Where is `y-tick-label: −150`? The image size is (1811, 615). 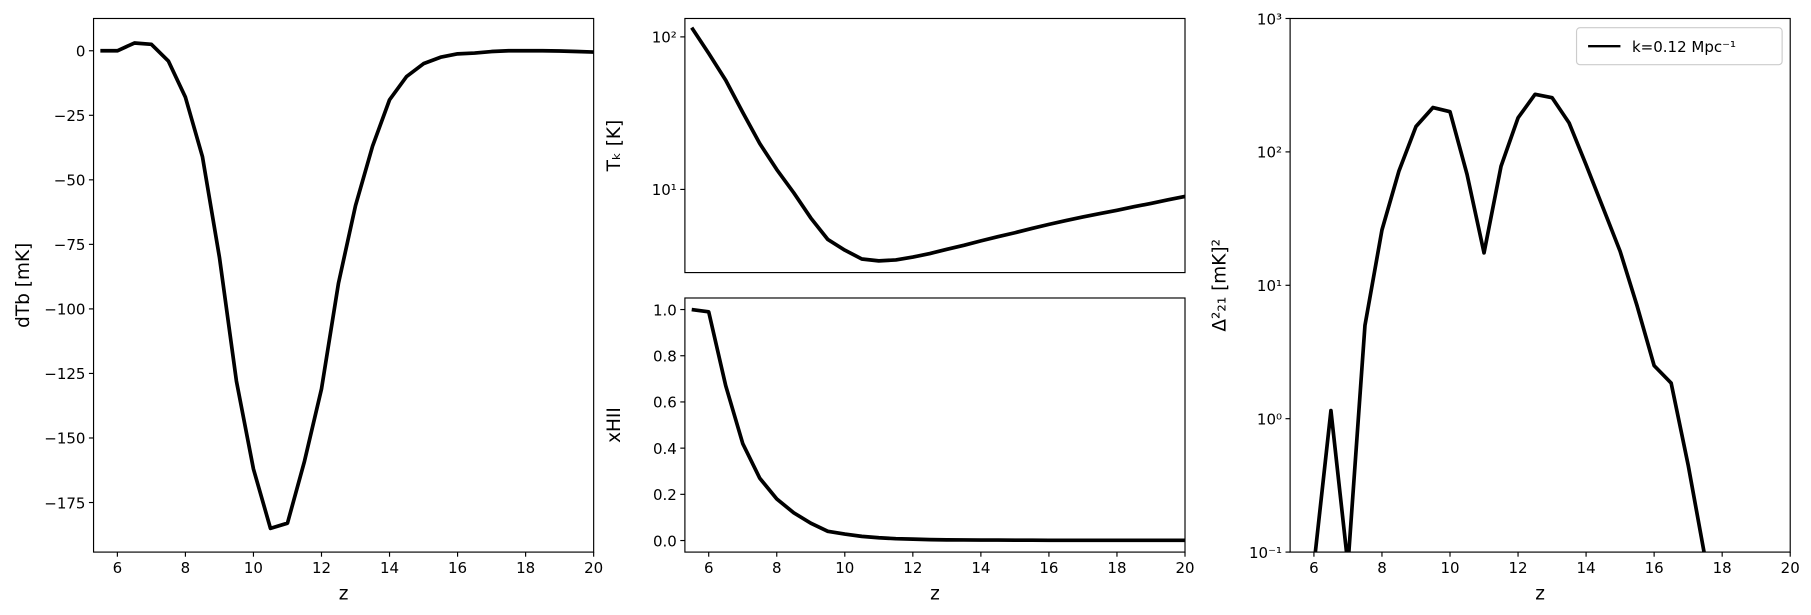 y-tick-label: −150 is located at coordinates (64, 439).